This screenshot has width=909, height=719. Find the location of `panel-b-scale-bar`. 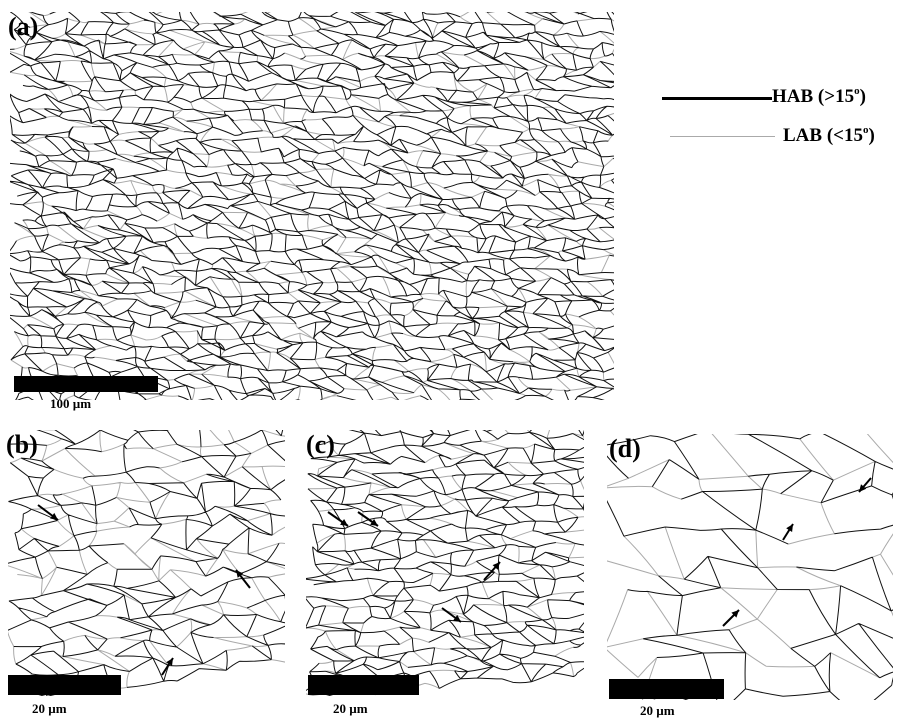

panel-b-scale-bar is located at coordinates (64, 685).